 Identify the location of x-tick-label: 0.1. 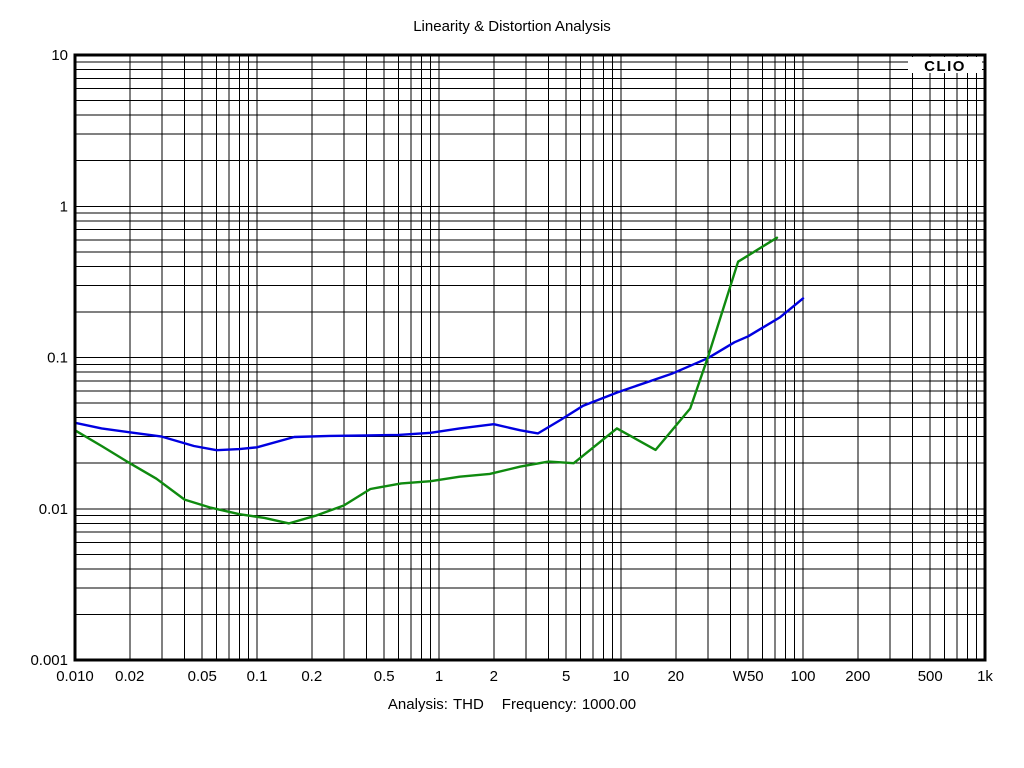
(257, 676).